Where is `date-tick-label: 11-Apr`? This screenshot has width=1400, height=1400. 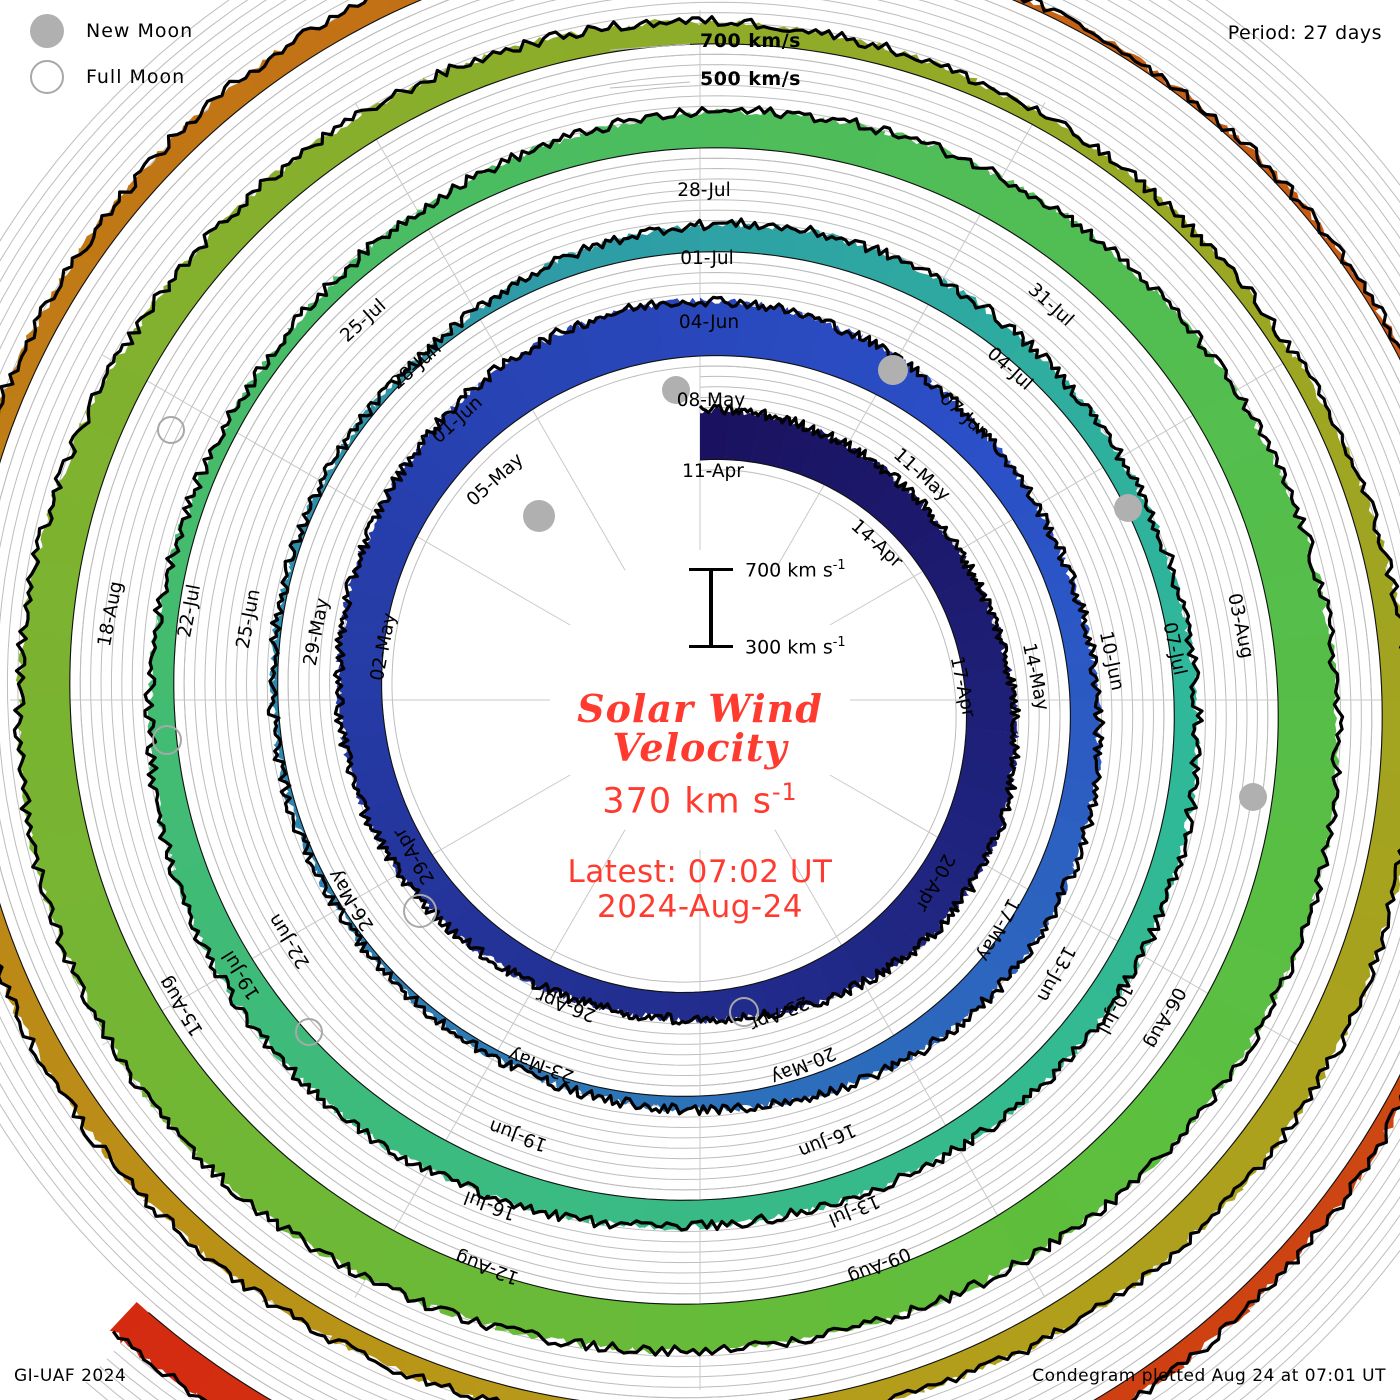
date-tick-label: 11-Apr is located at coordinates (713, 471).